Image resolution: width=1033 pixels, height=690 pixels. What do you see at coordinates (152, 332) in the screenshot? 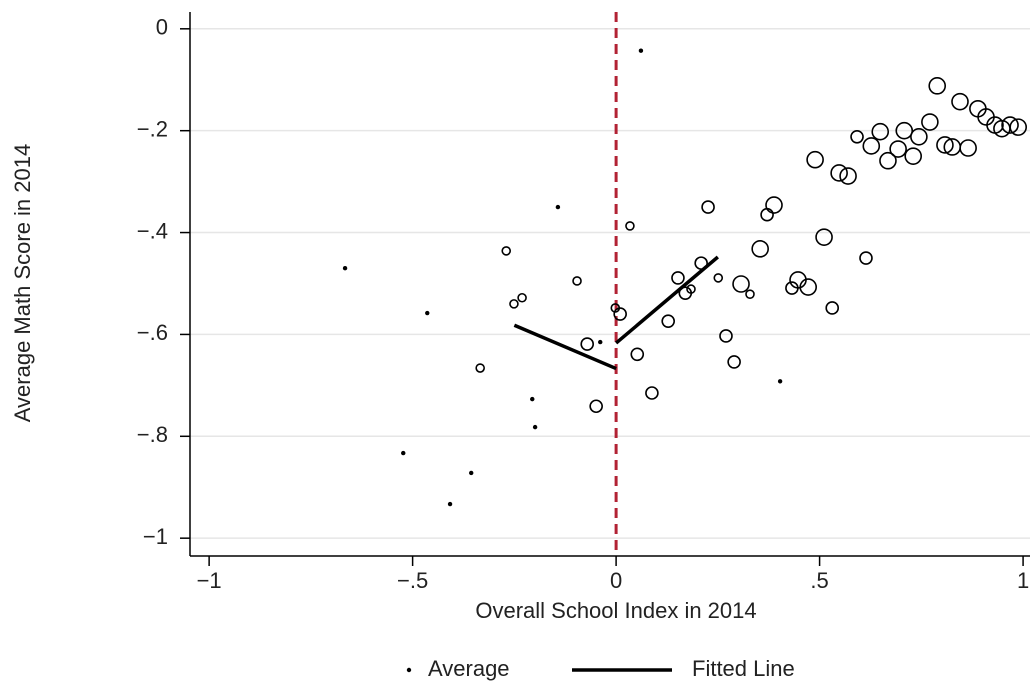
I see `y-tick-label: −.6` at bounding box center [152, 332].